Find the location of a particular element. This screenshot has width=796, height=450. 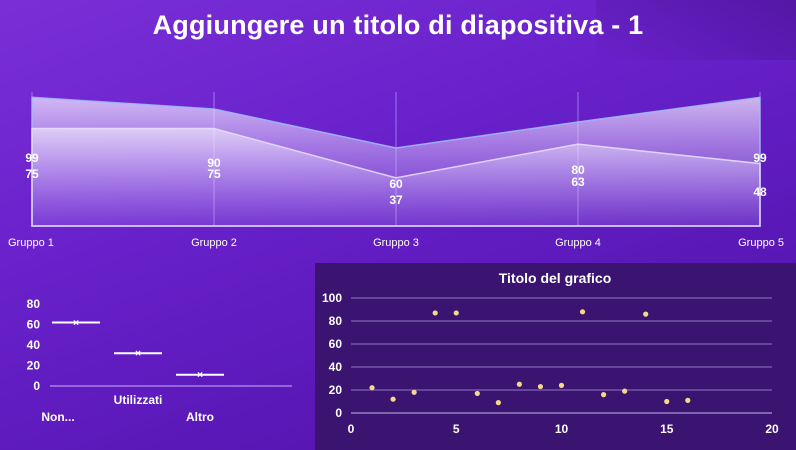

box-y-tick-label: 40 is located at coordinates (34, 345).